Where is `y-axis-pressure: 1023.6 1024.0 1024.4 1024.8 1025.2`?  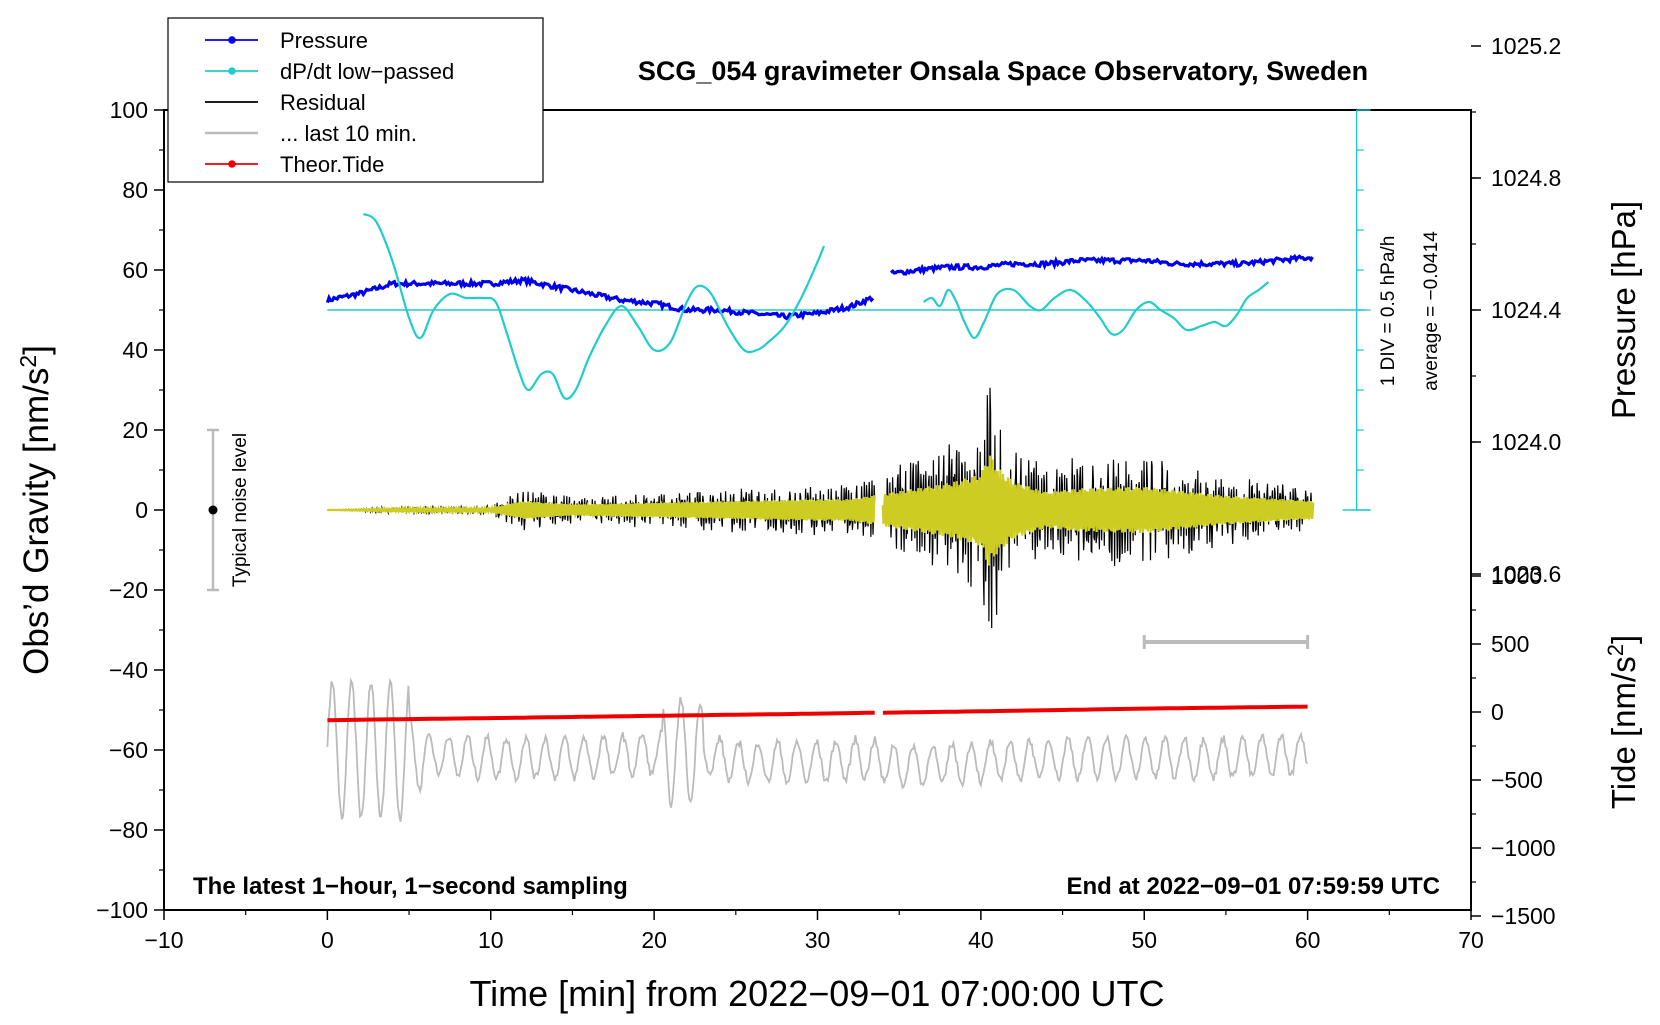 y-axis-pressure: 1023.6 1024.0 1024.4 1024.8 1025.2 is located at coordinates (1516, 310).